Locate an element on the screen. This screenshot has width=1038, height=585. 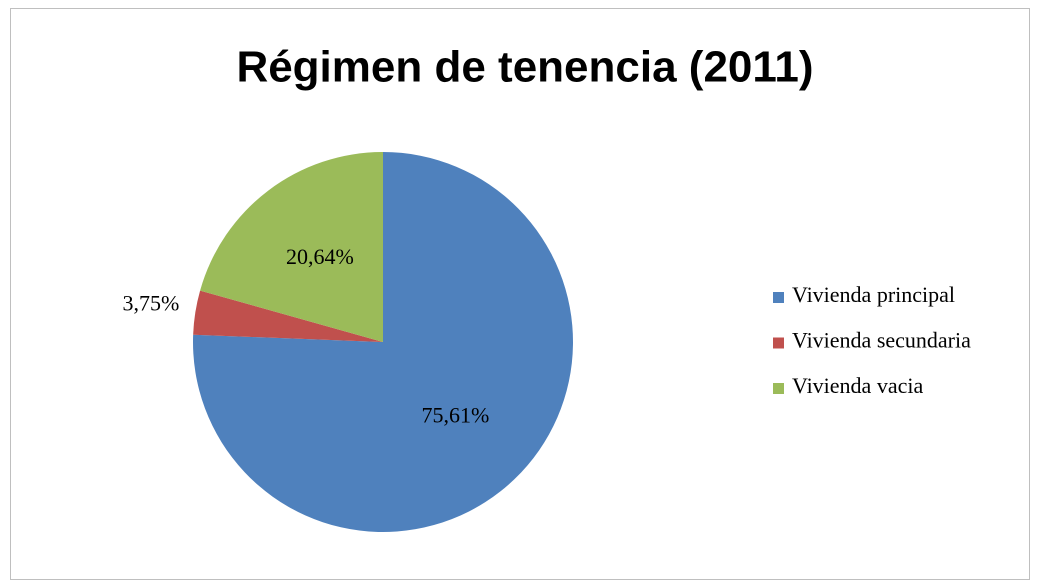
legend-label: Vivienda principal is located at coordinates (873, 294).